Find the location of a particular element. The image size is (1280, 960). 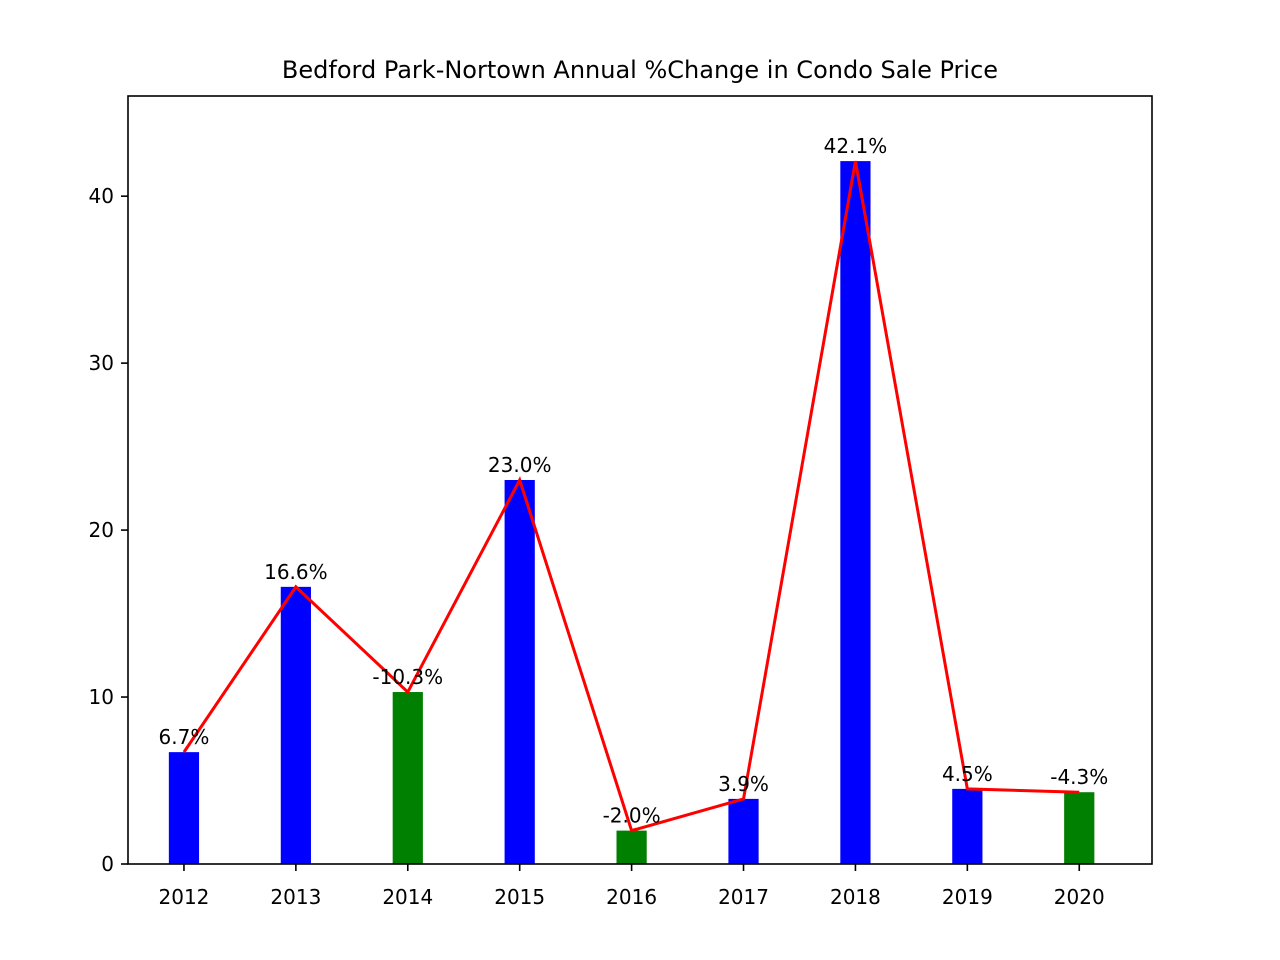

data-label-2012: 6.7% is located at coordinates (184, 737).